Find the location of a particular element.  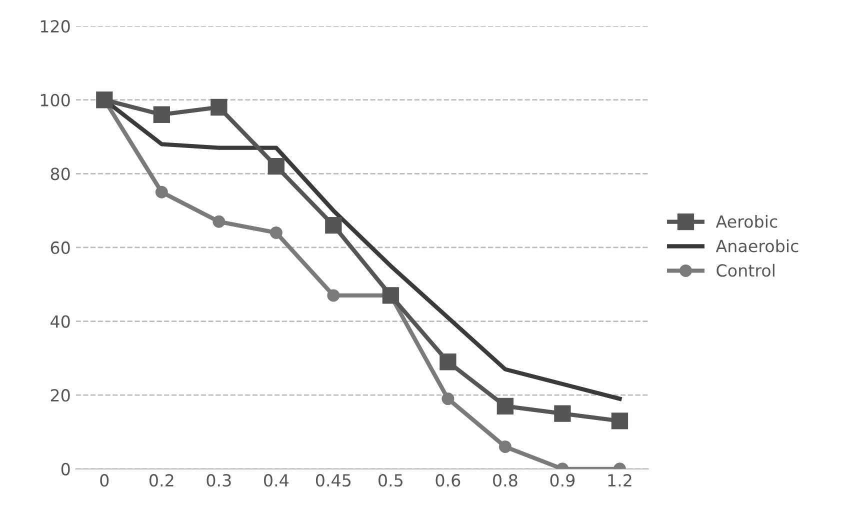

y-tick-label: 80 is located at coordinates (60, 174).